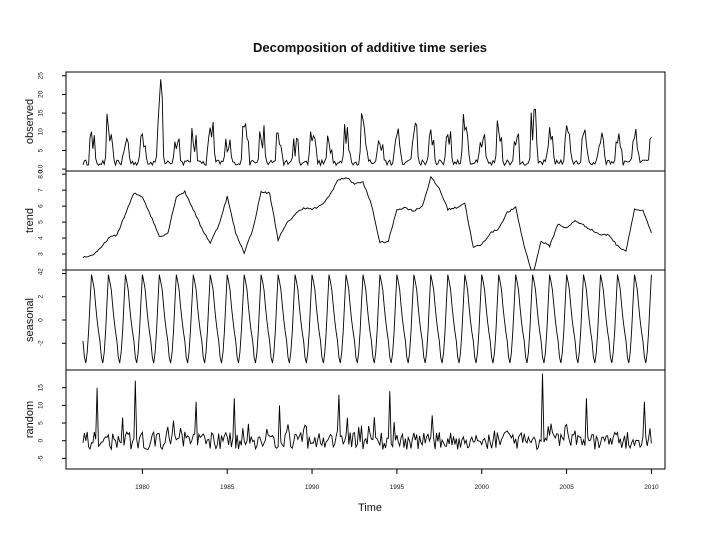 Image resolution: width=720 pixels, height=540 pixels. I want to click on ytick-label-trend-2: 4, so click(41, 238).